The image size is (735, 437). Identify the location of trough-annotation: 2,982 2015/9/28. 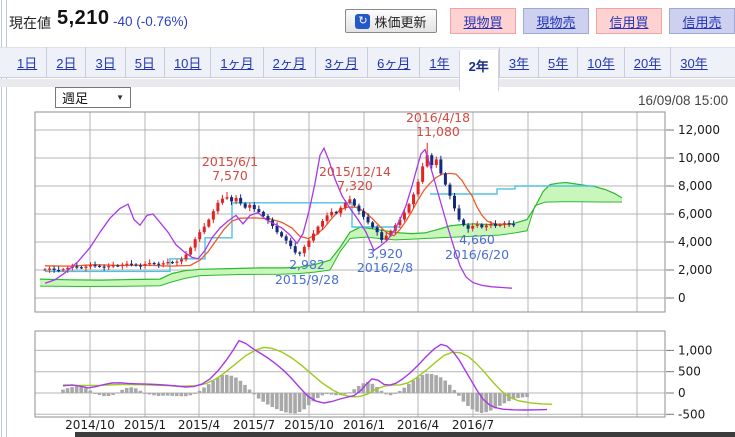
(307, 272).